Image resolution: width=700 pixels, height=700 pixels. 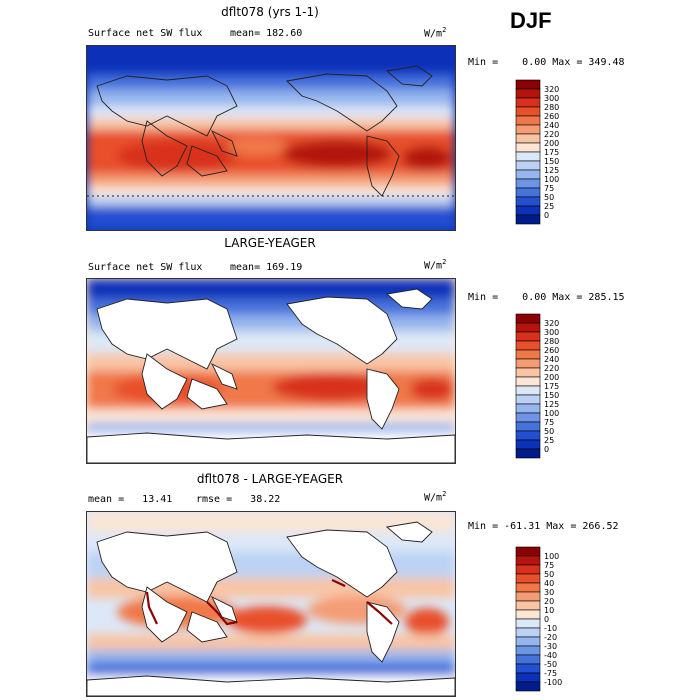 I want to click on panel2-title: LARGE-YEAGER, so click(x=270, y=243).